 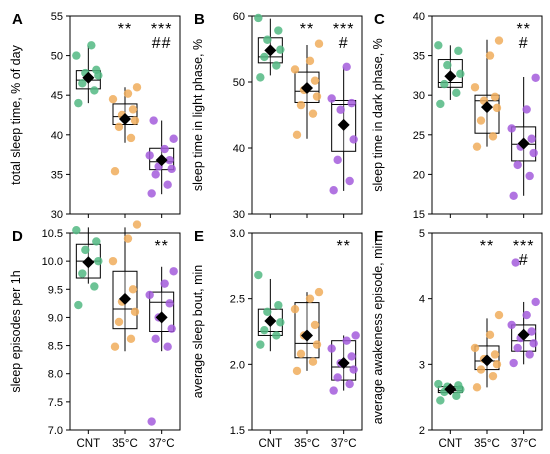 What do you see at coordinates (419, 215) in the screenshot?
I see `y-tick-label: 15` at bounding box center [419, 215].